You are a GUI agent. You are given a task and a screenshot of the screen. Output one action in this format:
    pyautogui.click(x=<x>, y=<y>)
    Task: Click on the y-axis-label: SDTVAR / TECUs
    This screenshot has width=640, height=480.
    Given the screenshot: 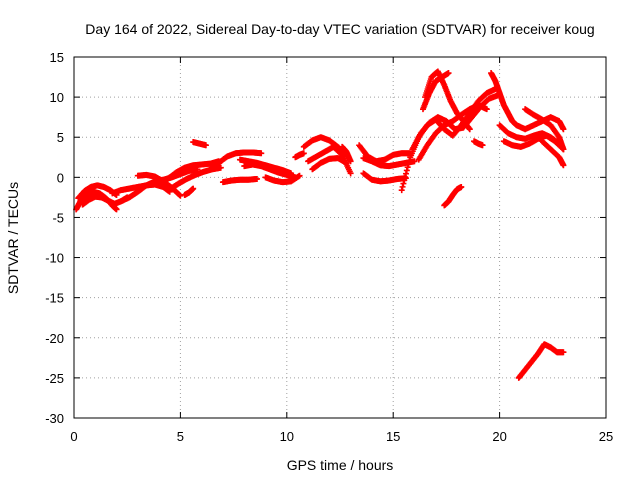 What is the action you would take?
    pyautogui.click(x=13, y=238)
    